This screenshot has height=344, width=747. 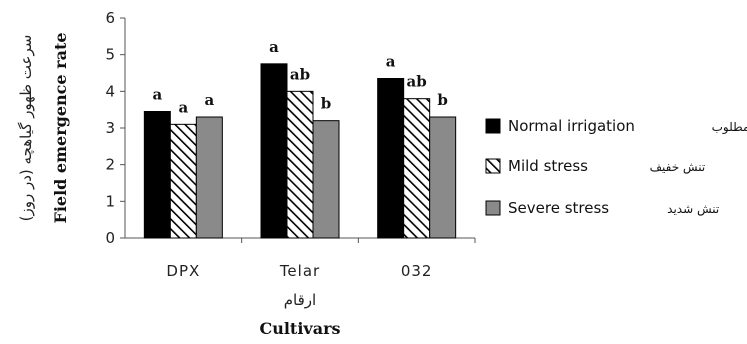 What do you see at coordinates (299, 328) in the screenshot?
I see `x-axis-label: Cultivars` at bounding box center [299, 328].